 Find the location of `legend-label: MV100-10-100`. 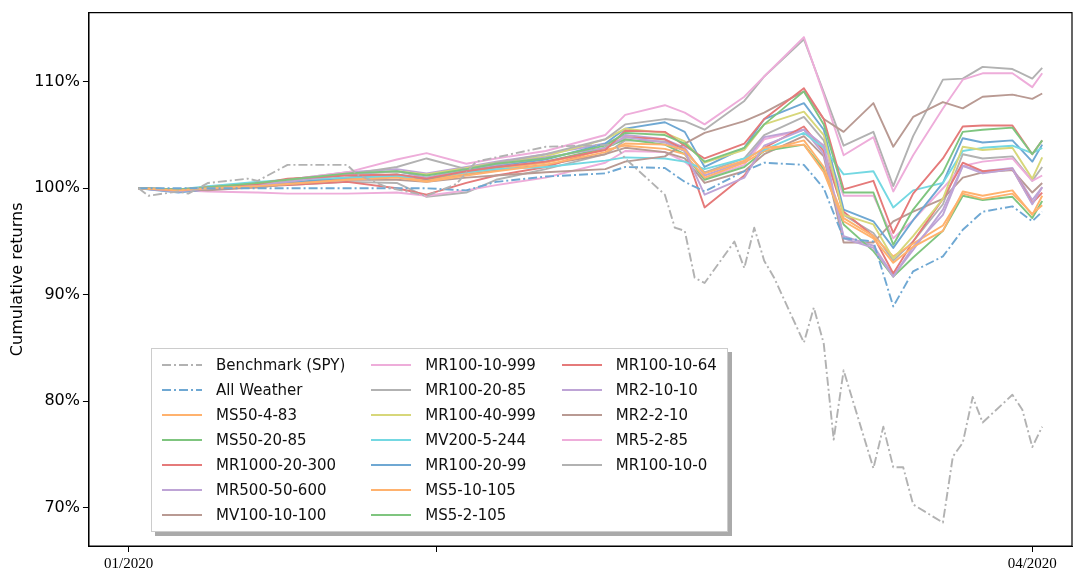

legend-label: MV100-10-100 is located at coordinates (271, 515).